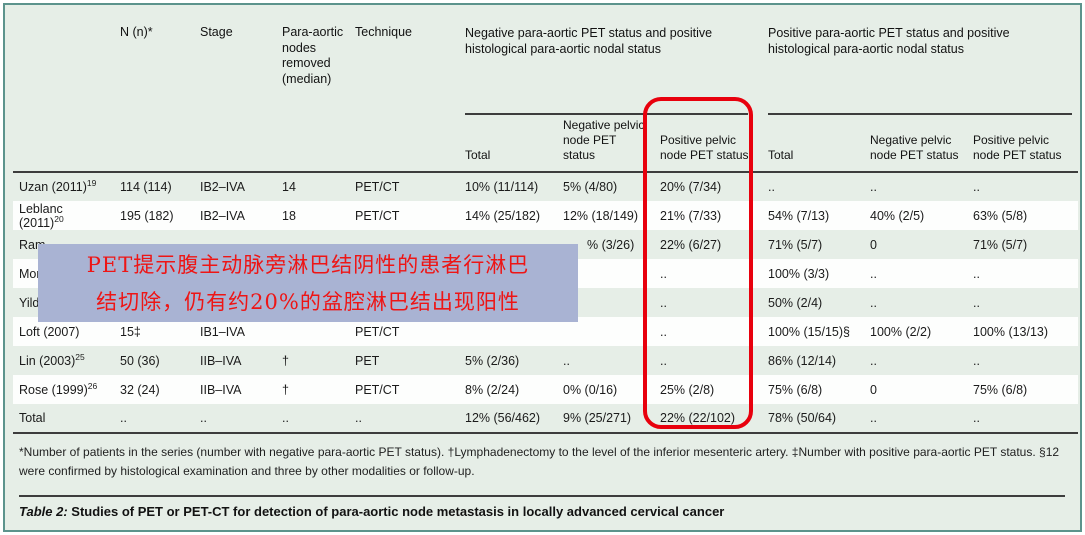 This screenshot has width=1085, height=535. Describe the element at coordinates (691, 244) in the screenshot. I see `data-cell: 22% (6/27)` at that location.